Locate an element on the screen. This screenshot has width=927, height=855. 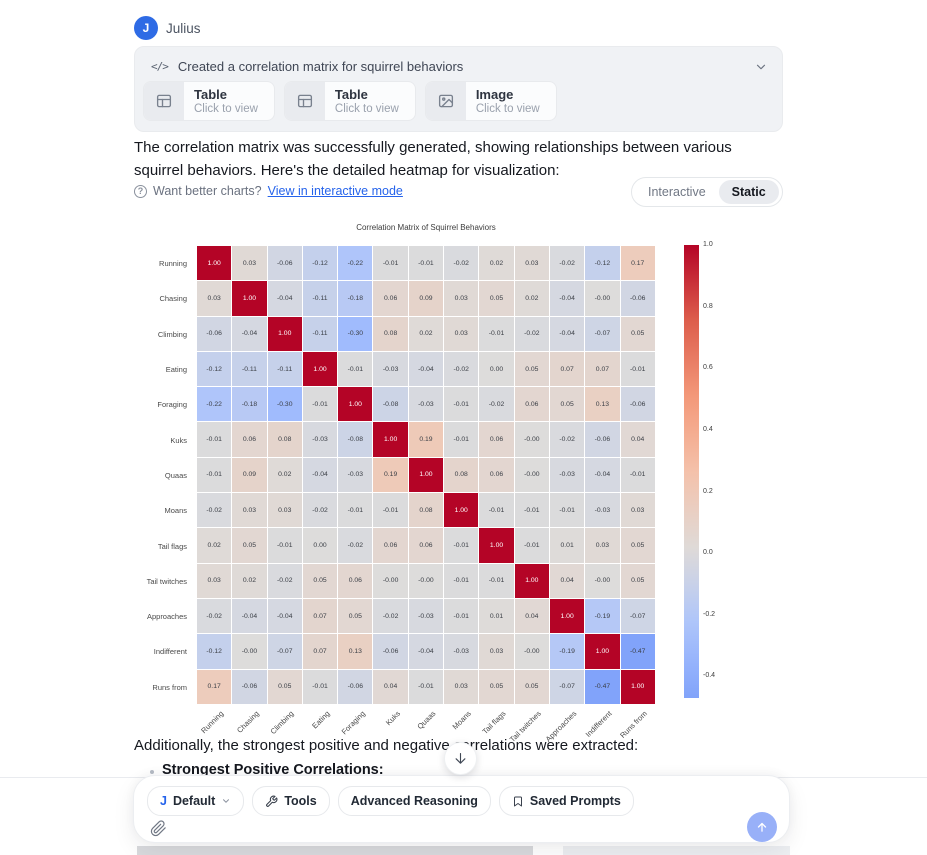
arrow-down-icon is located at coordinates (460, 758).